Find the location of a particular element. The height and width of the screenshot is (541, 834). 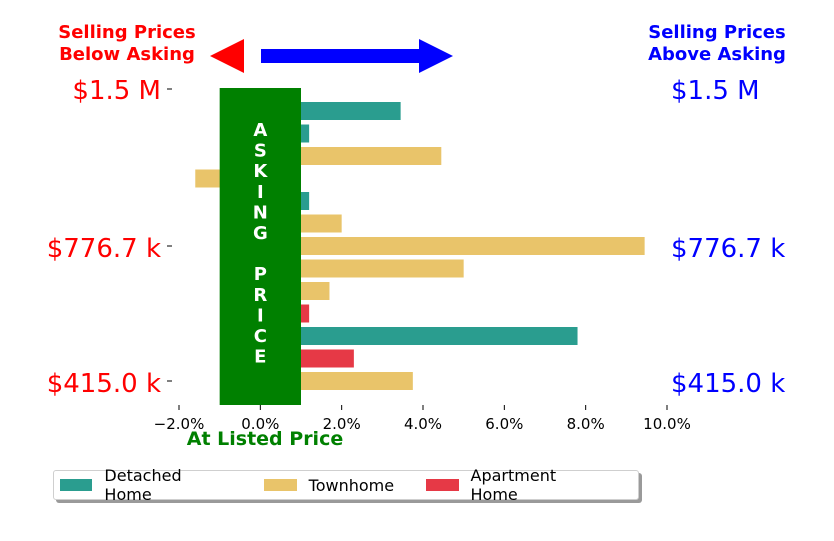

legend-item-detached: Detached Home is located at coordinates (146, 485).